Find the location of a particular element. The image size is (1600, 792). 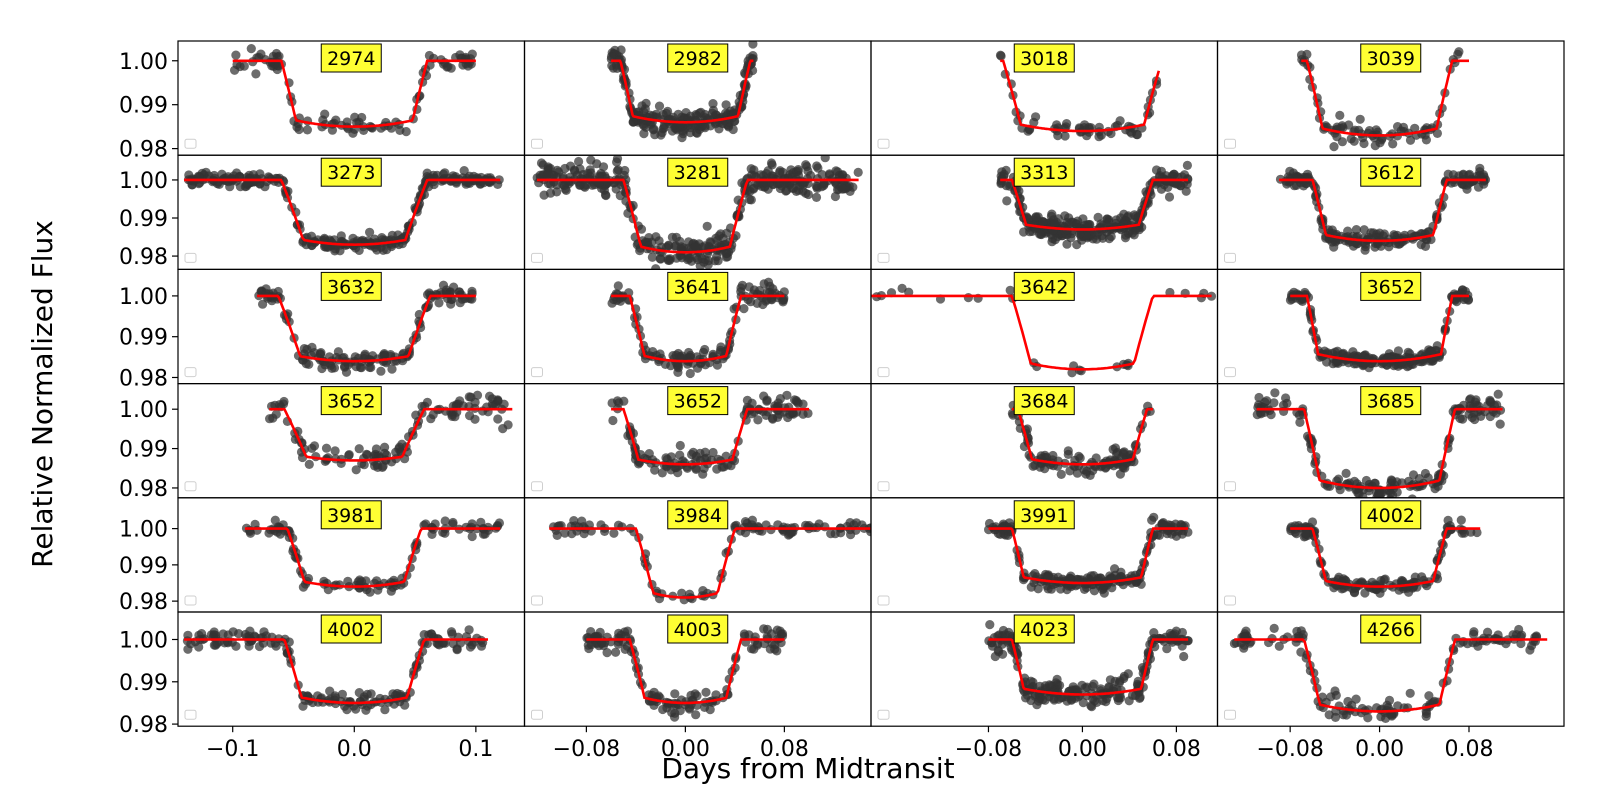

panel: 3684 is located at coordinates (1044, 441).